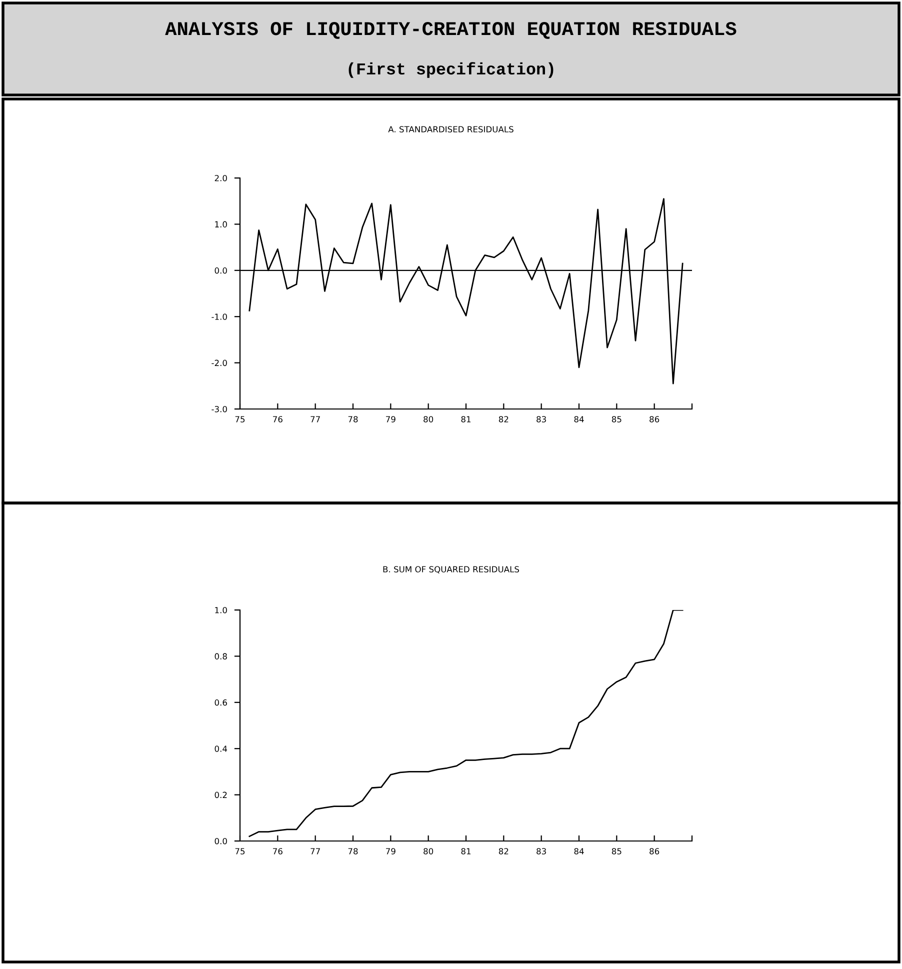 The image size is (902, 969). Describe the element at coordinates (219, 363) in the screenshot. I see `y-tick-label: -2.0` at that location.